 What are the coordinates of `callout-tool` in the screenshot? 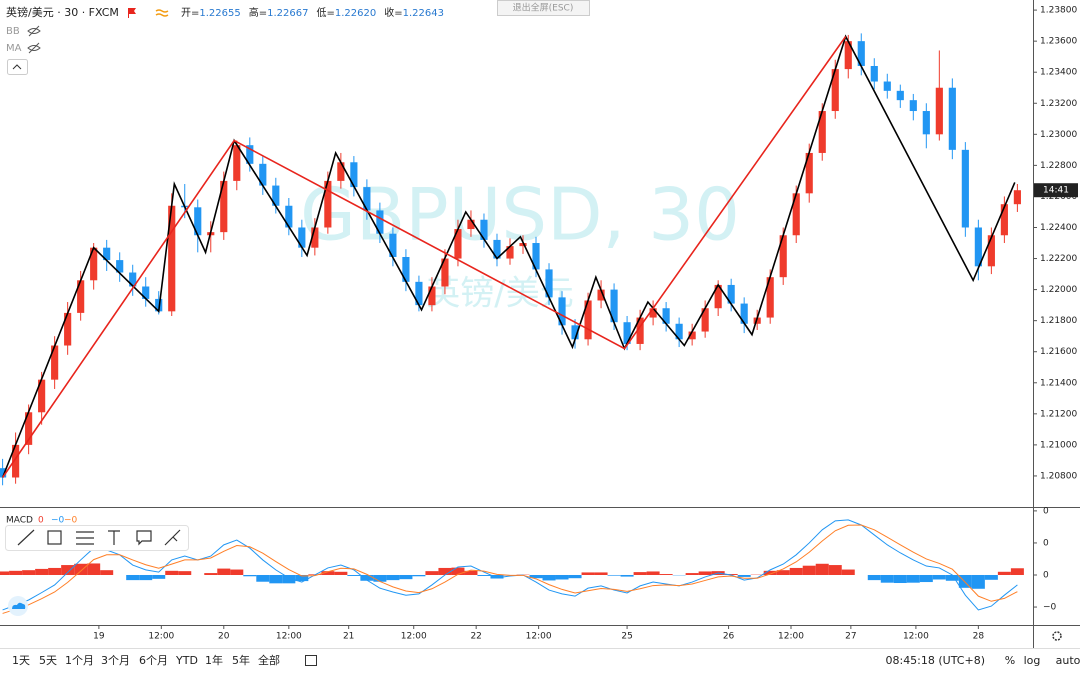 It's located at (144, 538).